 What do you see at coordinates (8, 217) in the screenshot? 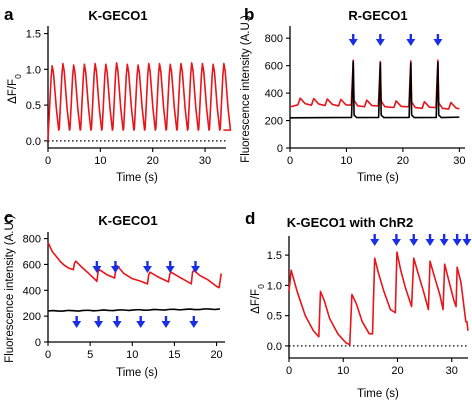
I see `panel-letter: c` at bounding box center [8, 217].